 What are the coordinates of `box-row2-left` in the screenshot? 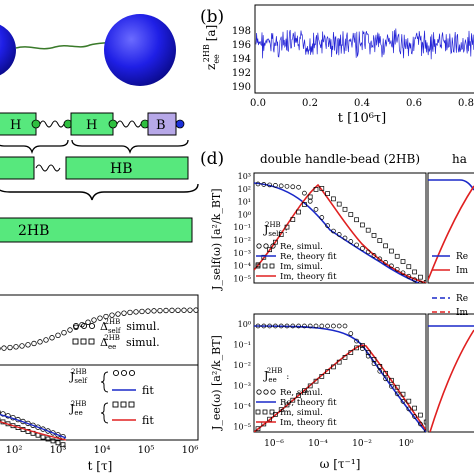 It's located at (17, 168).